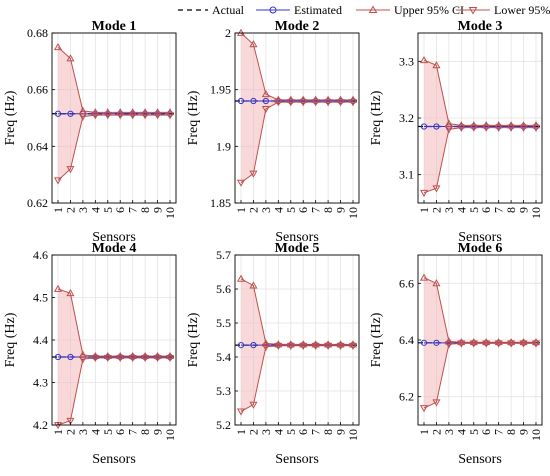  Describe the element at coordinates (40, 425) in the screenshot. I see `y-tick-label: 4.2` at that location.